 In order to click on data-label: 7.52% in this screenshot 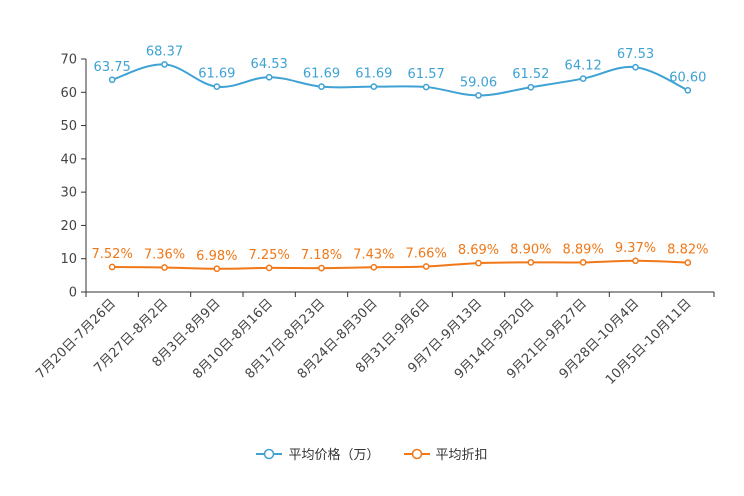, I will do `click(112, 254)`.